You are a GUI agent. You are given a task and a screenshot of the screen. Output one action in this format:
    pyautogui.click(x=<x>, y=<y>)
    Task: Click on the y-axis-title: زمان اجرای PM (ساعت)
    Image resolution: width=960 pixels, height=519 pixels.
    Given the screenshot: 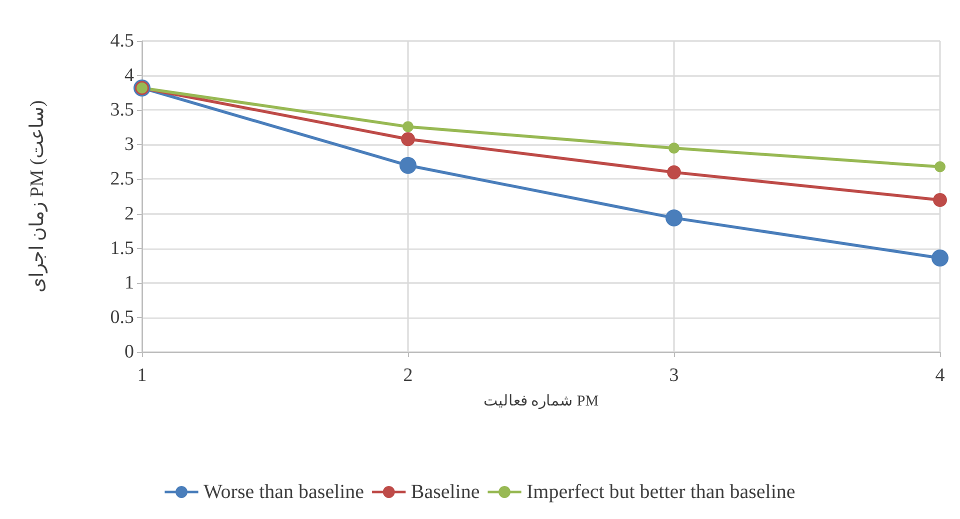 What is the action you would take?
    pyautogui.click(x=37, y=196)
    